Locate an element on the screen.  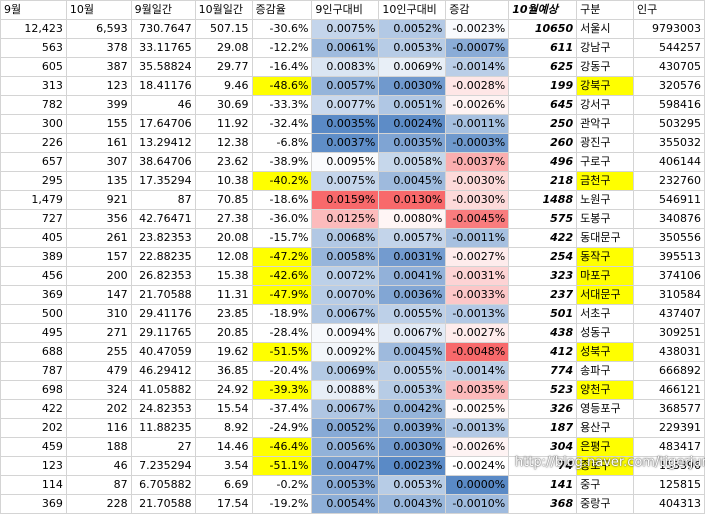
col-change-rate-cell: -42.6% is located at coordinates (282, 276).